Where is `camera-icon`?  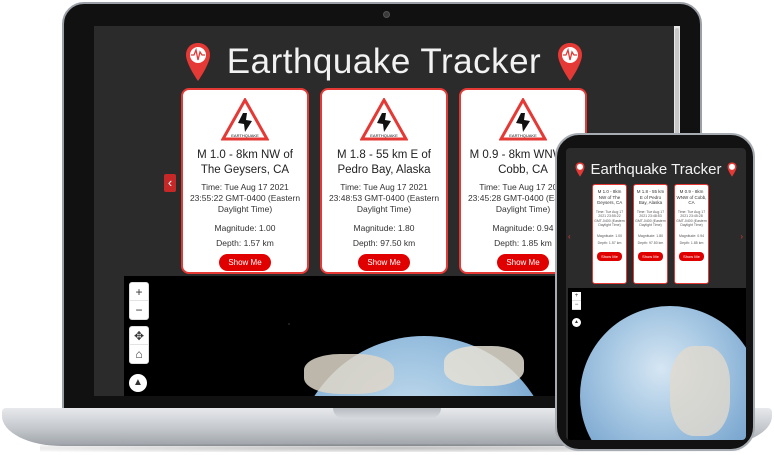 camera-icon is located at coordinates (386, 14).